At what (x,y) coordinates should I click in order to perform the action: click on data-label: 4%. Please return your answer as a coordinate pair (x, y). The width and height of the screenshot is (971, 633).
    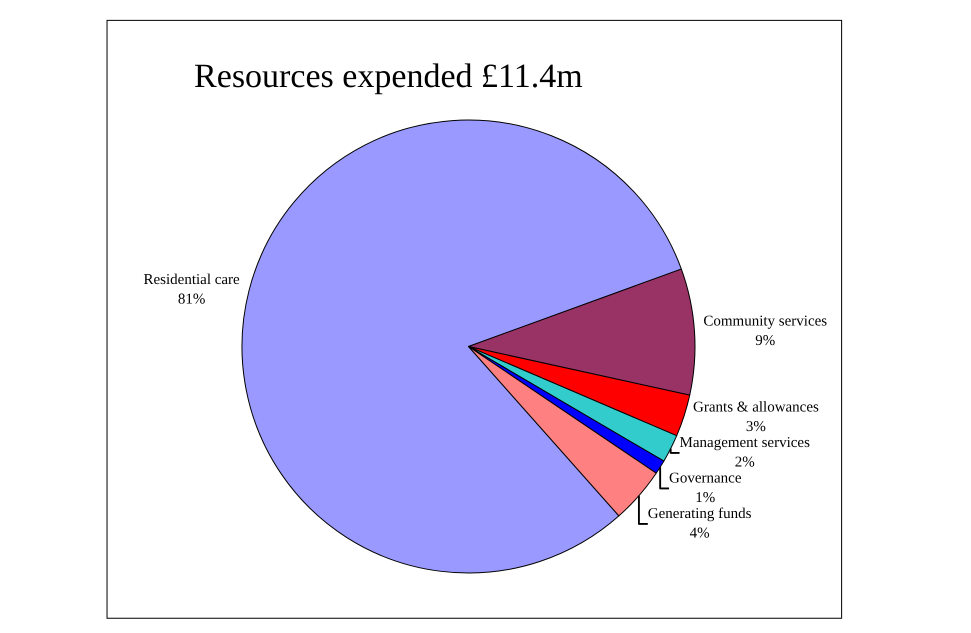
    Looking at the image, I should click on (700, 534).